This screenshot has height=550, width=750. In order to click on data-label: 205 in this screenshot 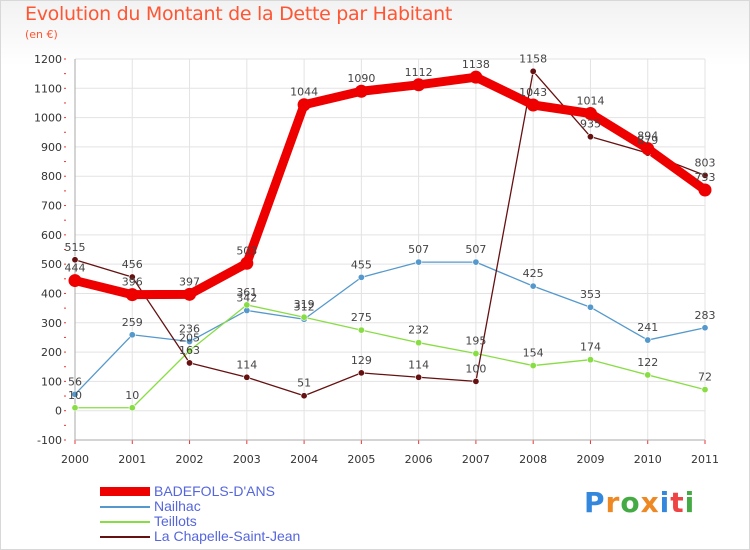, I will do `click(189, 338)`.